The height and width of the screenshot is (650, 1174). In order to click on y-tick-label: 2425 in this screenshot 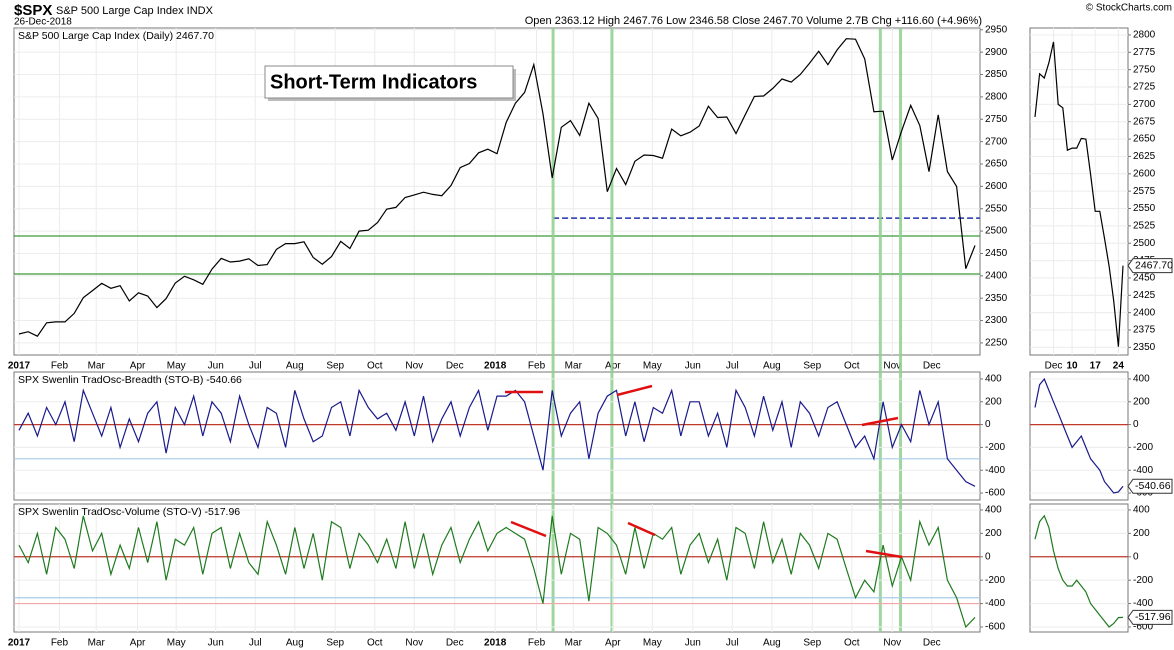, I will do `click(1144, 295)`.